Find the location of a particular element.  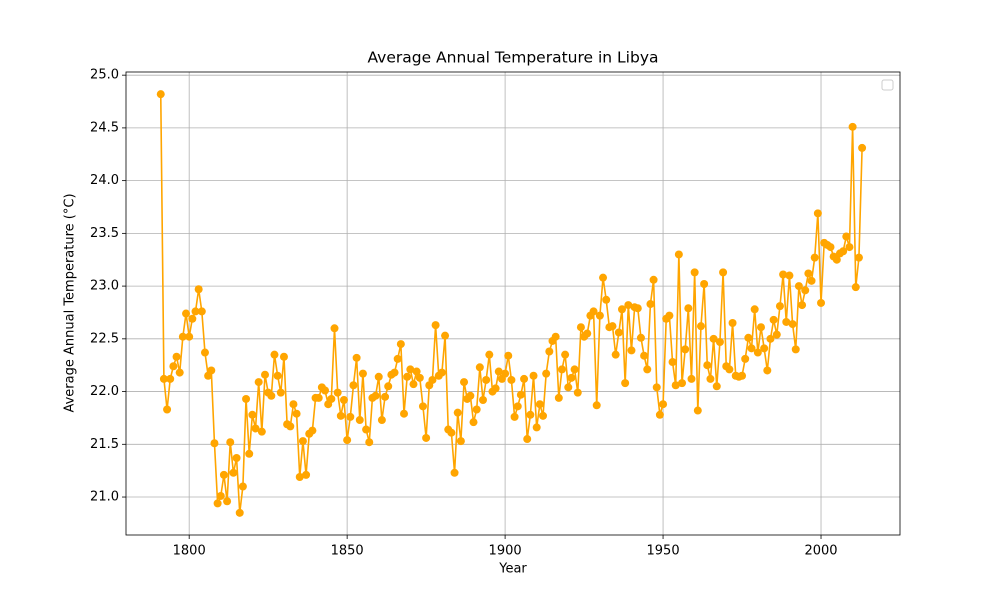

y-tick-label: 22.0 is located at coordinates (104, 391).